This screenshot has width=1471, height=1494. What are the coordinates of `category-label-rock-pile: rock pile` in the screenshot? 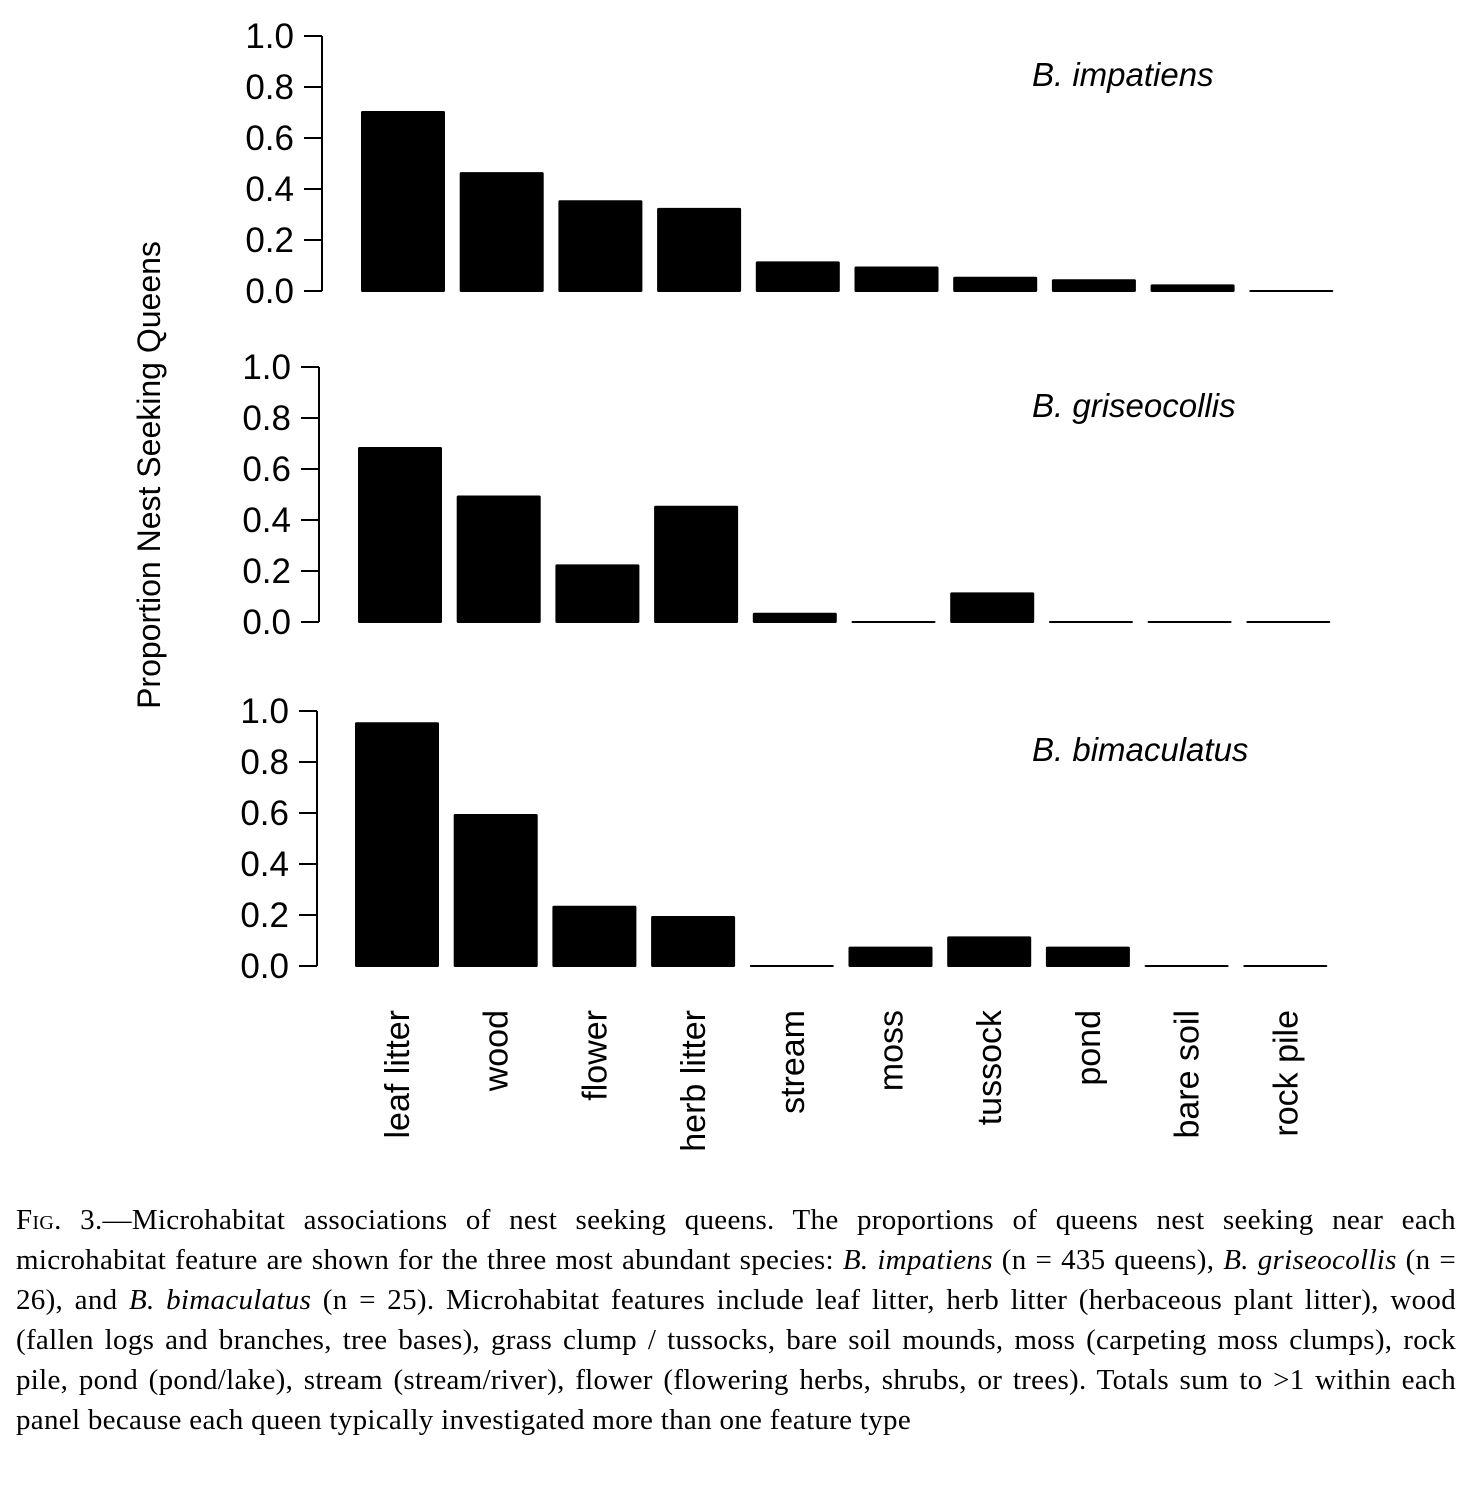 It's located at (1286, 1073).